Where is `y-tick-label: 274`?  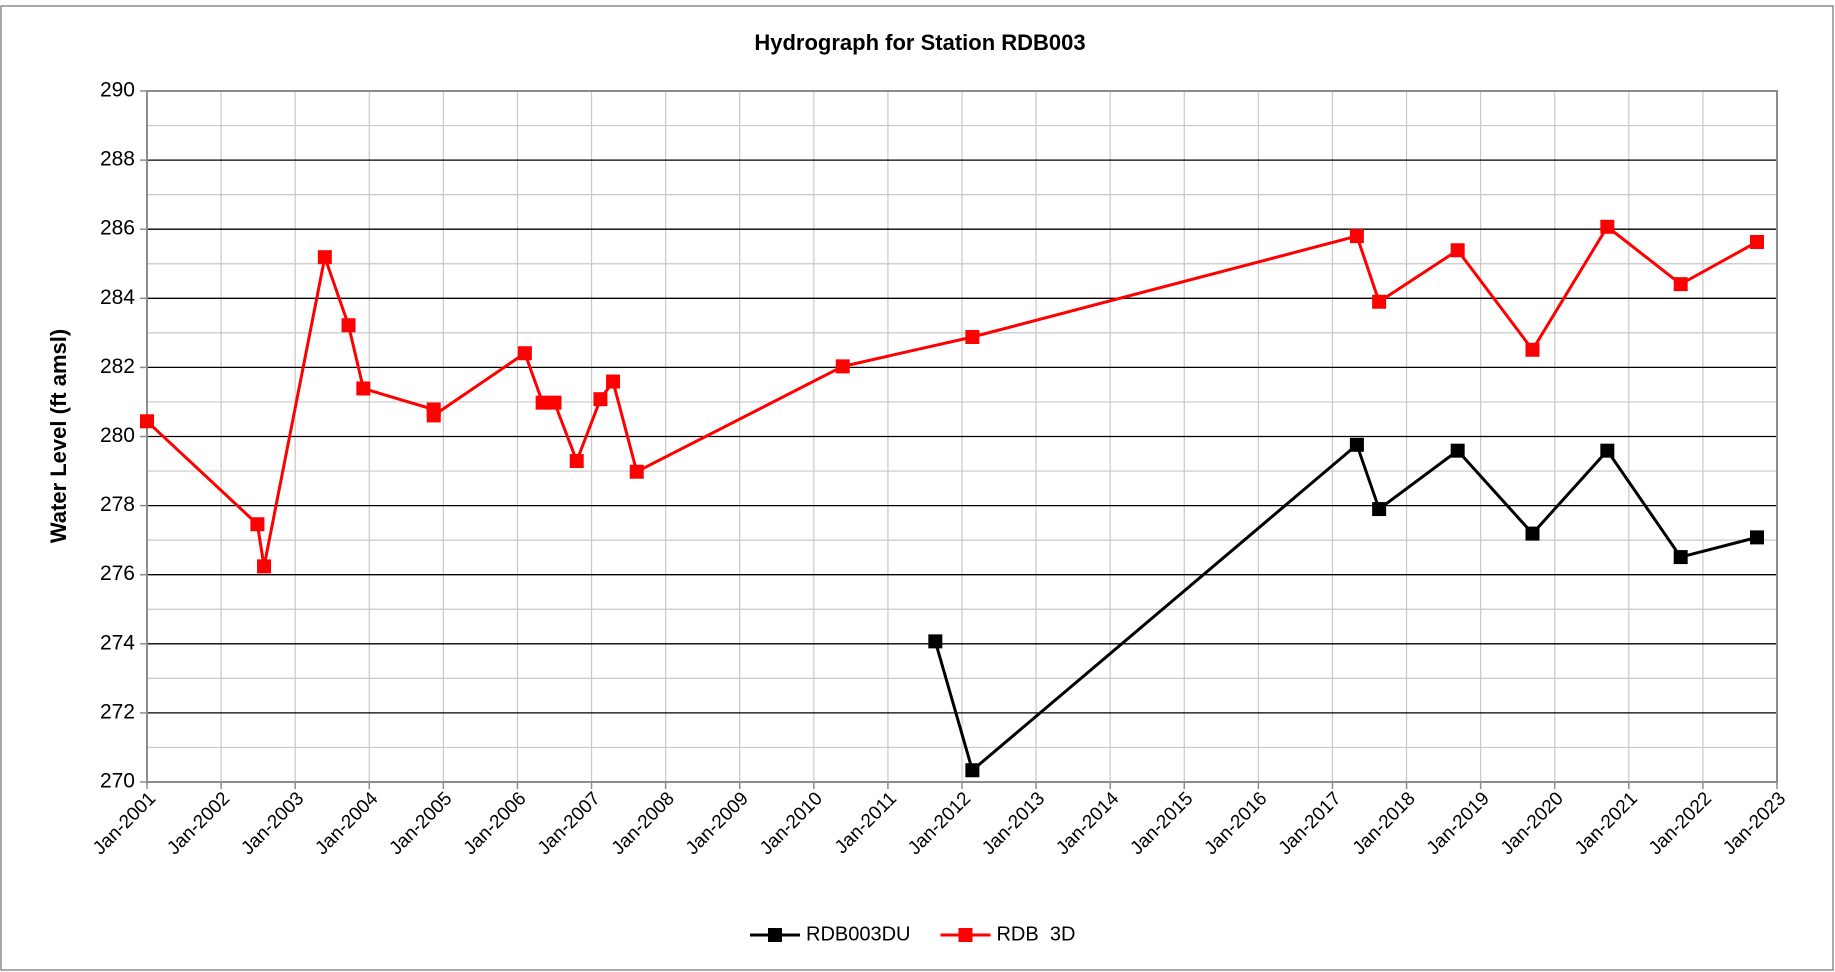
y-tick-label: 274 is located at coordinates (117, 642).